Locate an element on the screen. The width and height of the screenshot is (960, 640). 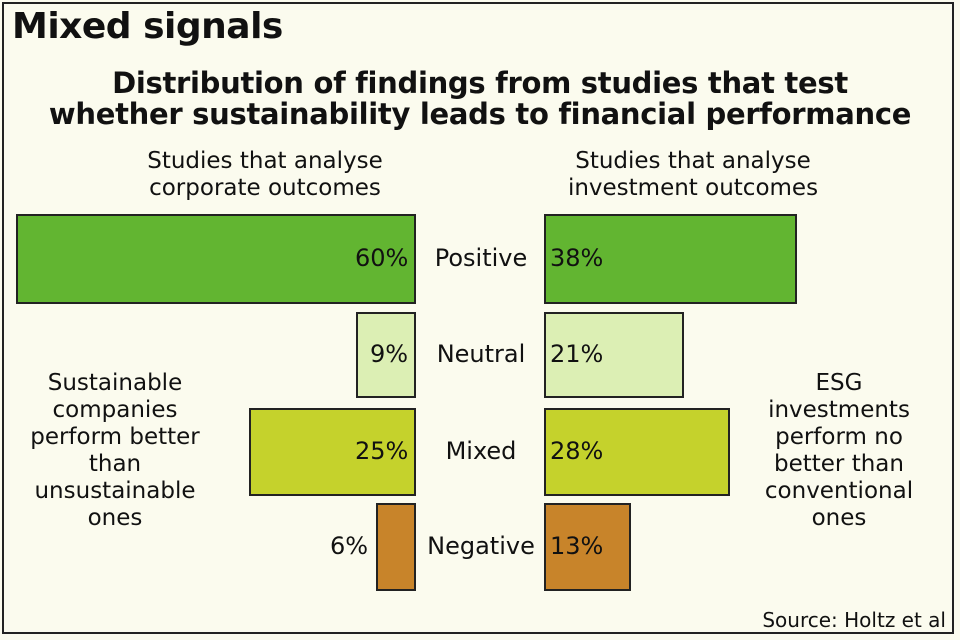
value-label-investment-positive: 38% is located at coordinates (577, 258).